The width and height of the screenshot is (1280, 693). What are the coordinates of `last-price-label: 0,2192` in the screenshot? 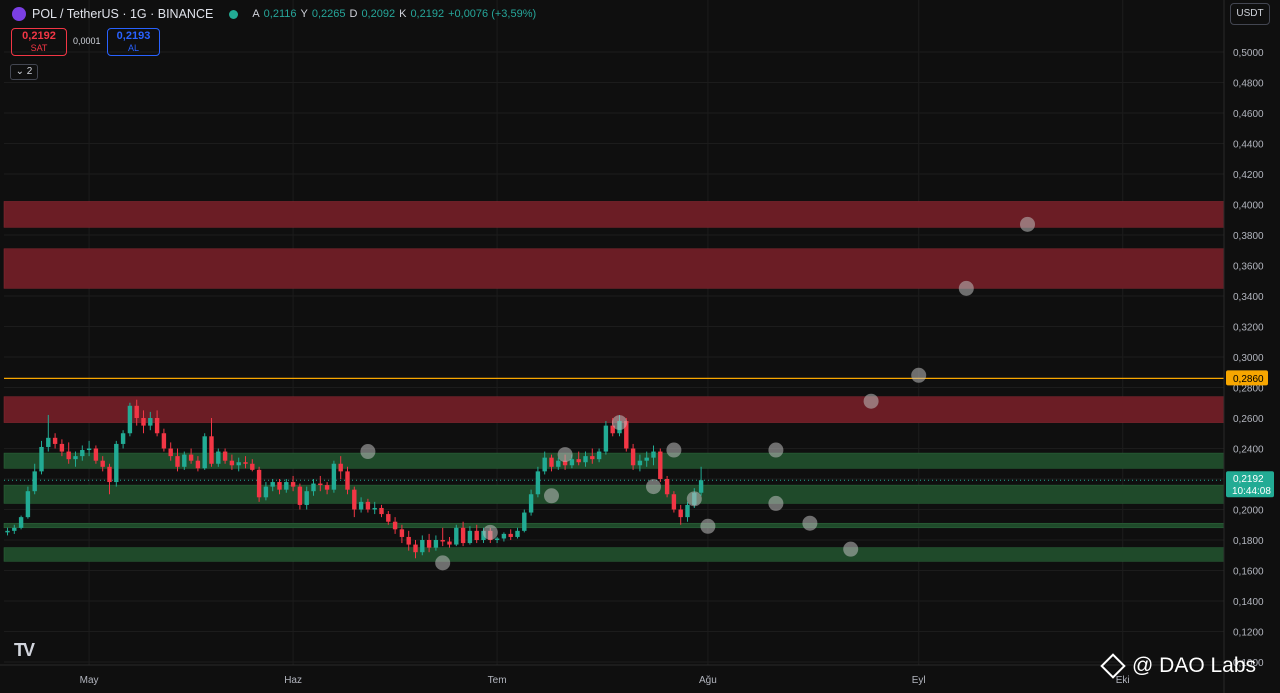 It's located at (1248, 479).